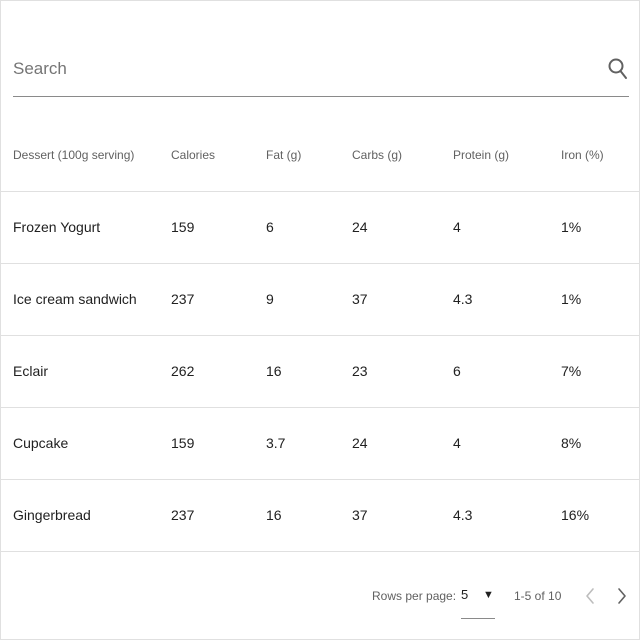  What do you see at coordinates (465, 594) in the screenshot?
I see `rows-per-page-value: 5` at bounding box center [465, 594].